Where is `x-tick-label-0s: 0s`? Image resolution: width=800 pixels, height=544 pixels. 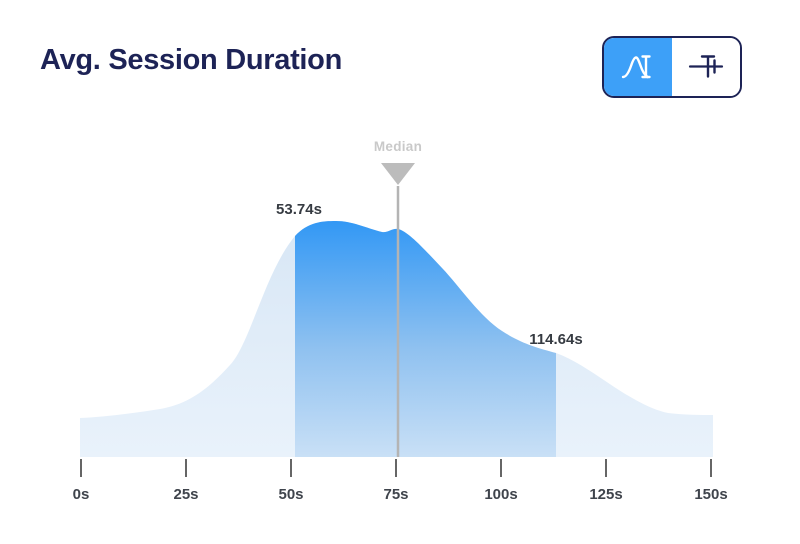 x-tick-label-0s: 0s is located at coordinates (81, 494).